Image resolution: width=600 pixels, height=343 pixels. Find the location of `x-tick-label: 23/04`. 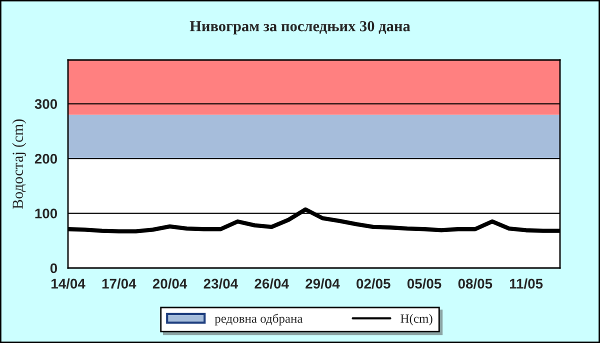

x-tick-label: 23/04 is located at coordinates (221, 283).